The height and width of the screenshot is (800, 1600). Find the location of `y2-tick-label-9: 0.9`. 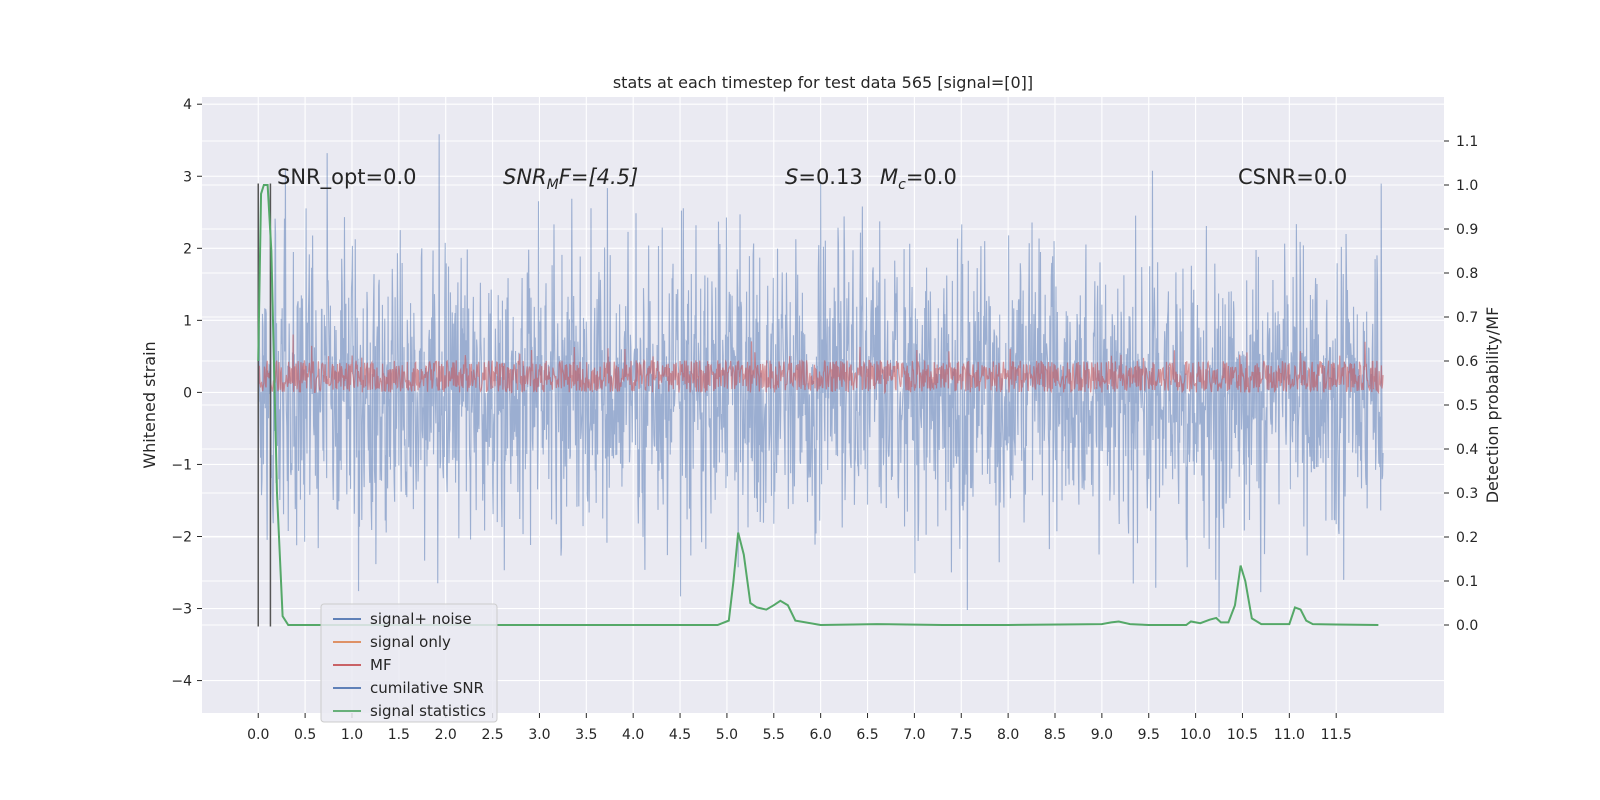

y2-tick-label-9: 0.9 is located at coordinates (1467, 230).